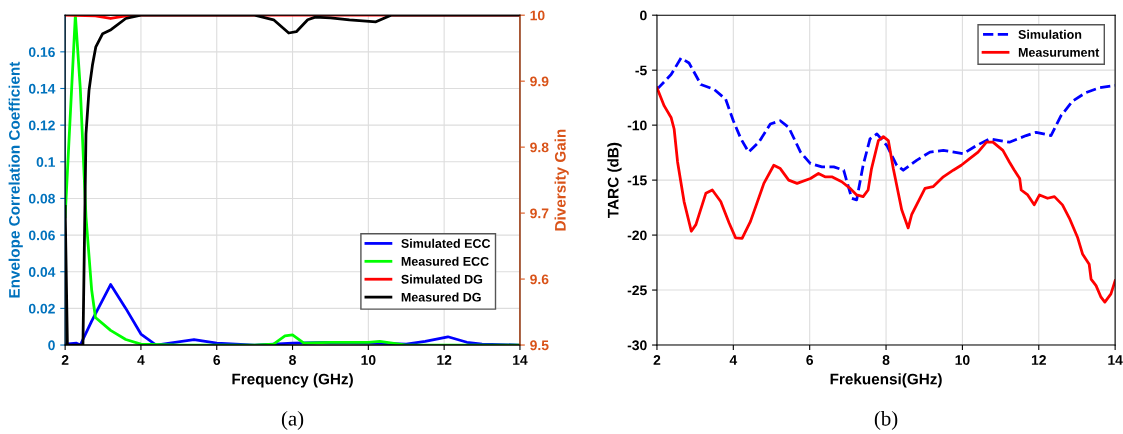  I want to click on y2-tick-label: 9.7, so click(539, 213).